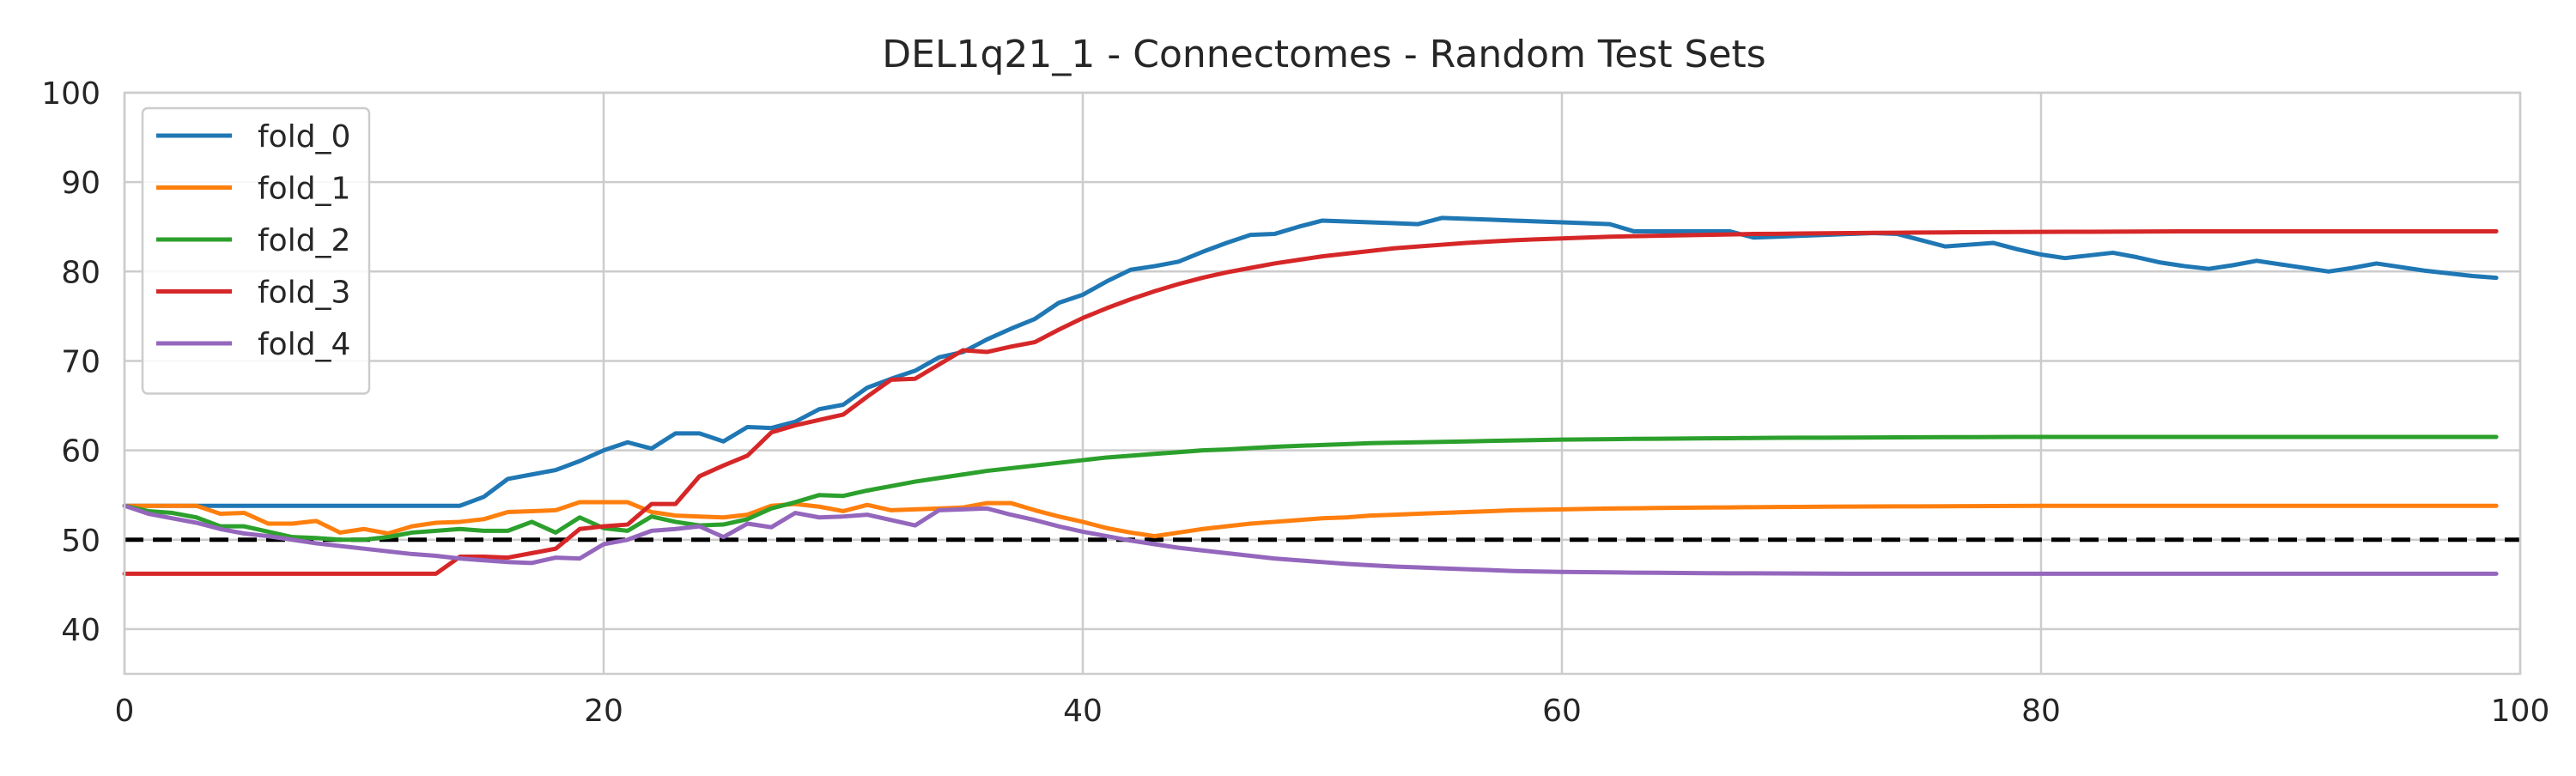  What do you see at coordinates (2521, 711) in the screenshot?
I see `x-tick-label: 100` at bounding box center [2521, 711].